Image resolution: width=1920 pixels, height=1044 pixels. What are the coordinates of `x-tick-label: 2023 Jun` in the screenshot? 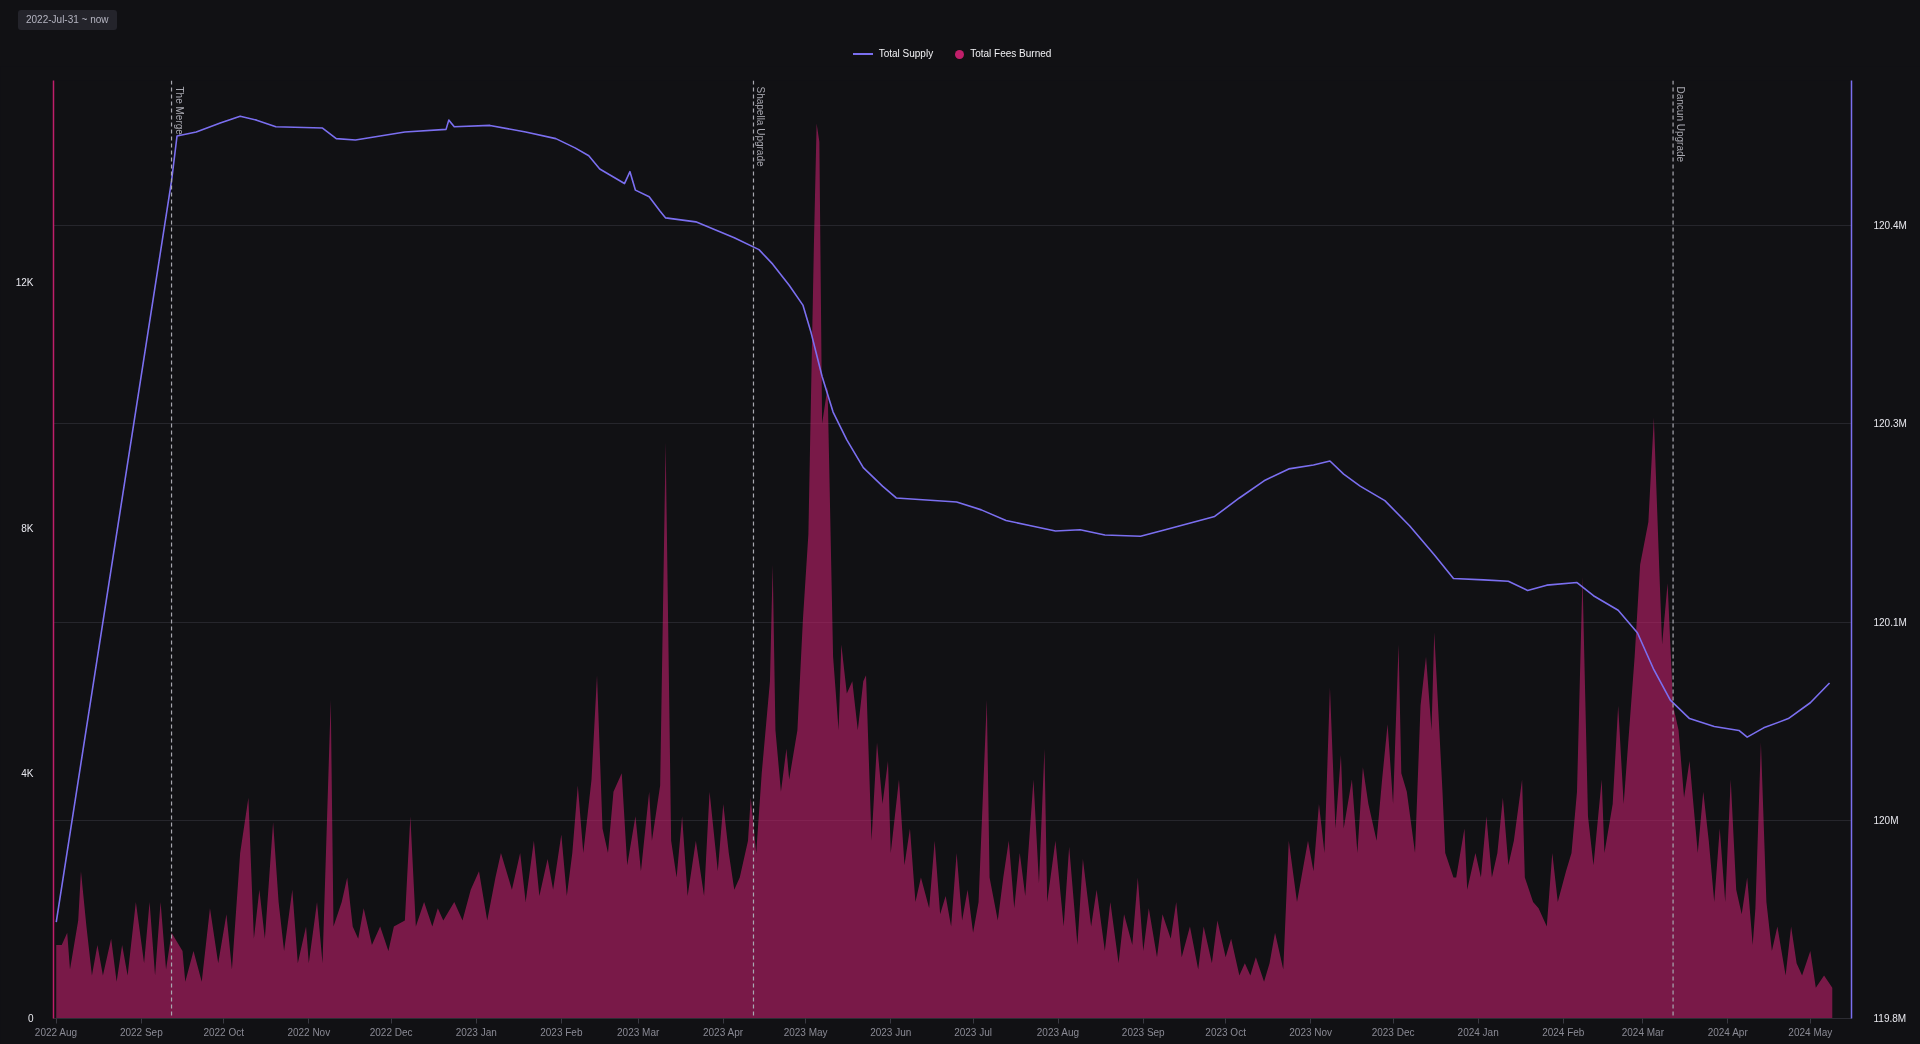 It's located at (891, 1032).